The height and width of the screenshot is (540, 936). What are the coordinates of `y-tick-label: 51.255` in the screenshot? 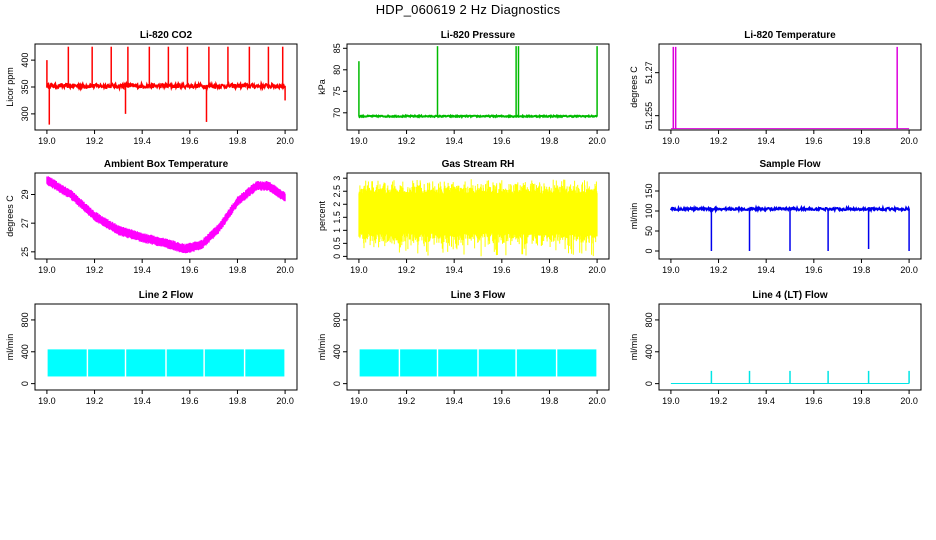 It's located at (649, 116).